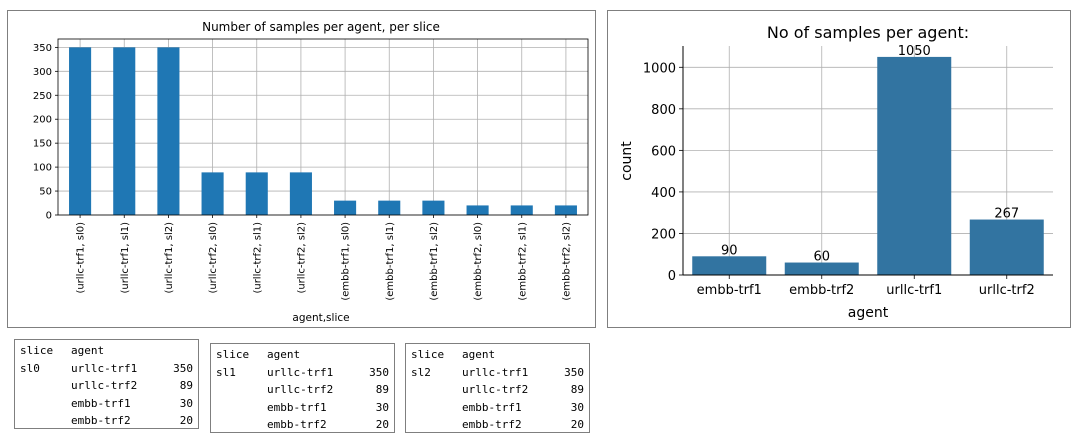  Describe the element at coordinates (125, 258) in the screenshot. I see `x-tick-label: (urllc-trf1, sl1)` at that location.